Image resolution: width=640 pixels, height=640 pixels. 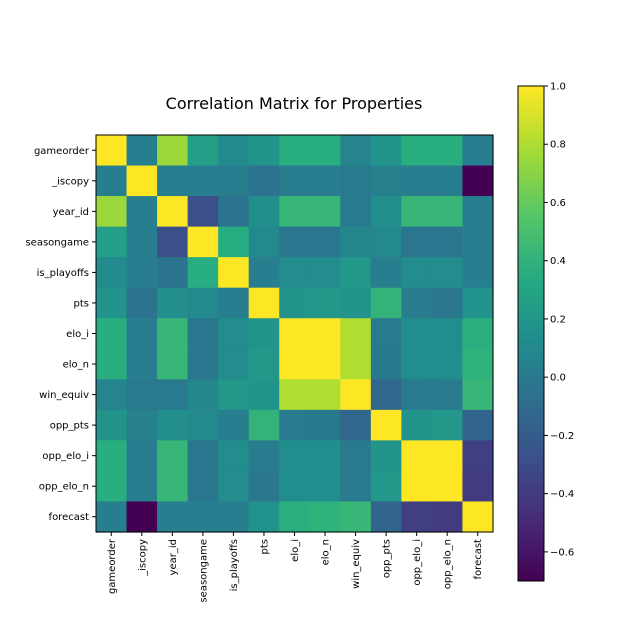 What do you see at coordinates (173, 456) in the screenshot?
I see `heatmap-cell-opp_elo_i-year_id` at bounding box center [173, 456].